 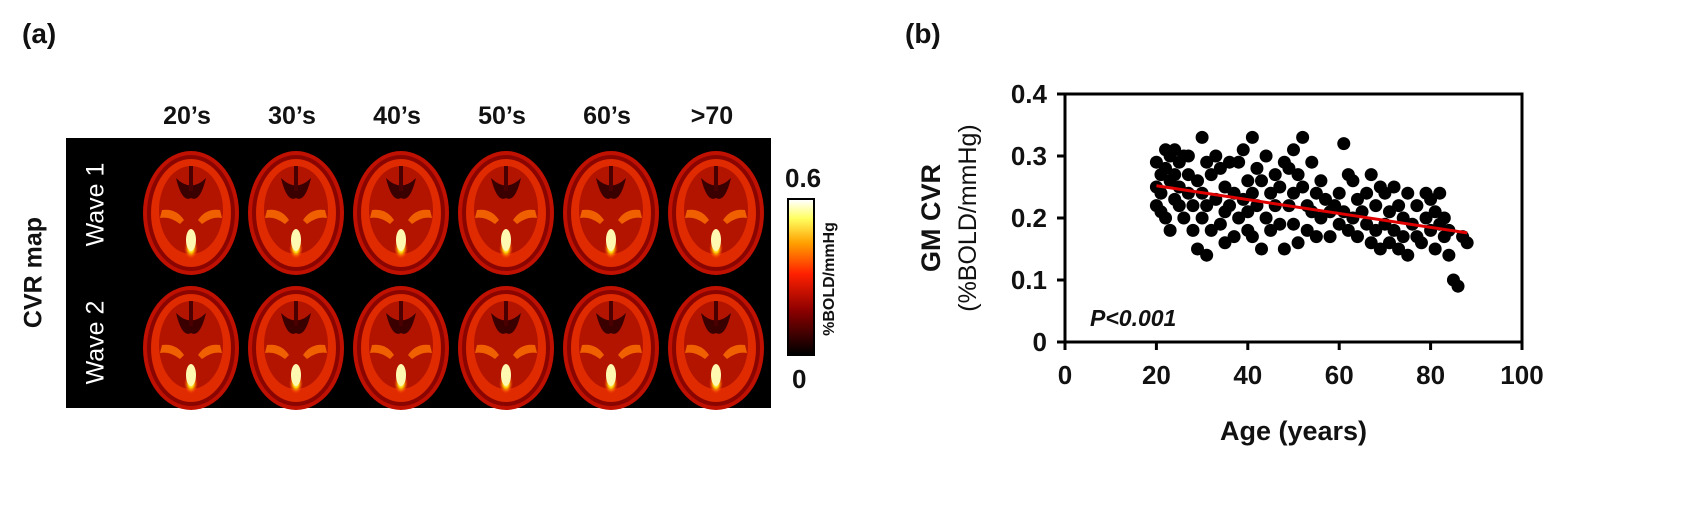 What do you see at coordinates (1521, 375) in the screenshot?
I see `x-tick-label: 100` at bounding box center [1521, 375].